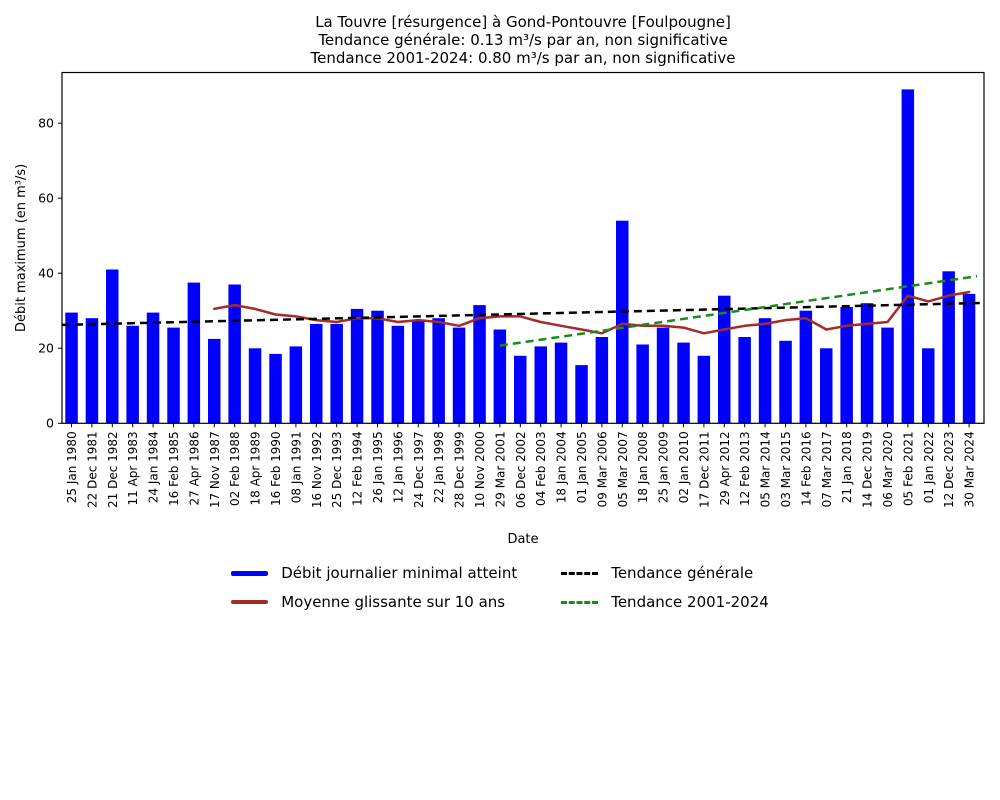 The image size is (1000, 800). I want to click on x-tick-label: 12 Feb 2013, so click(745, 468).